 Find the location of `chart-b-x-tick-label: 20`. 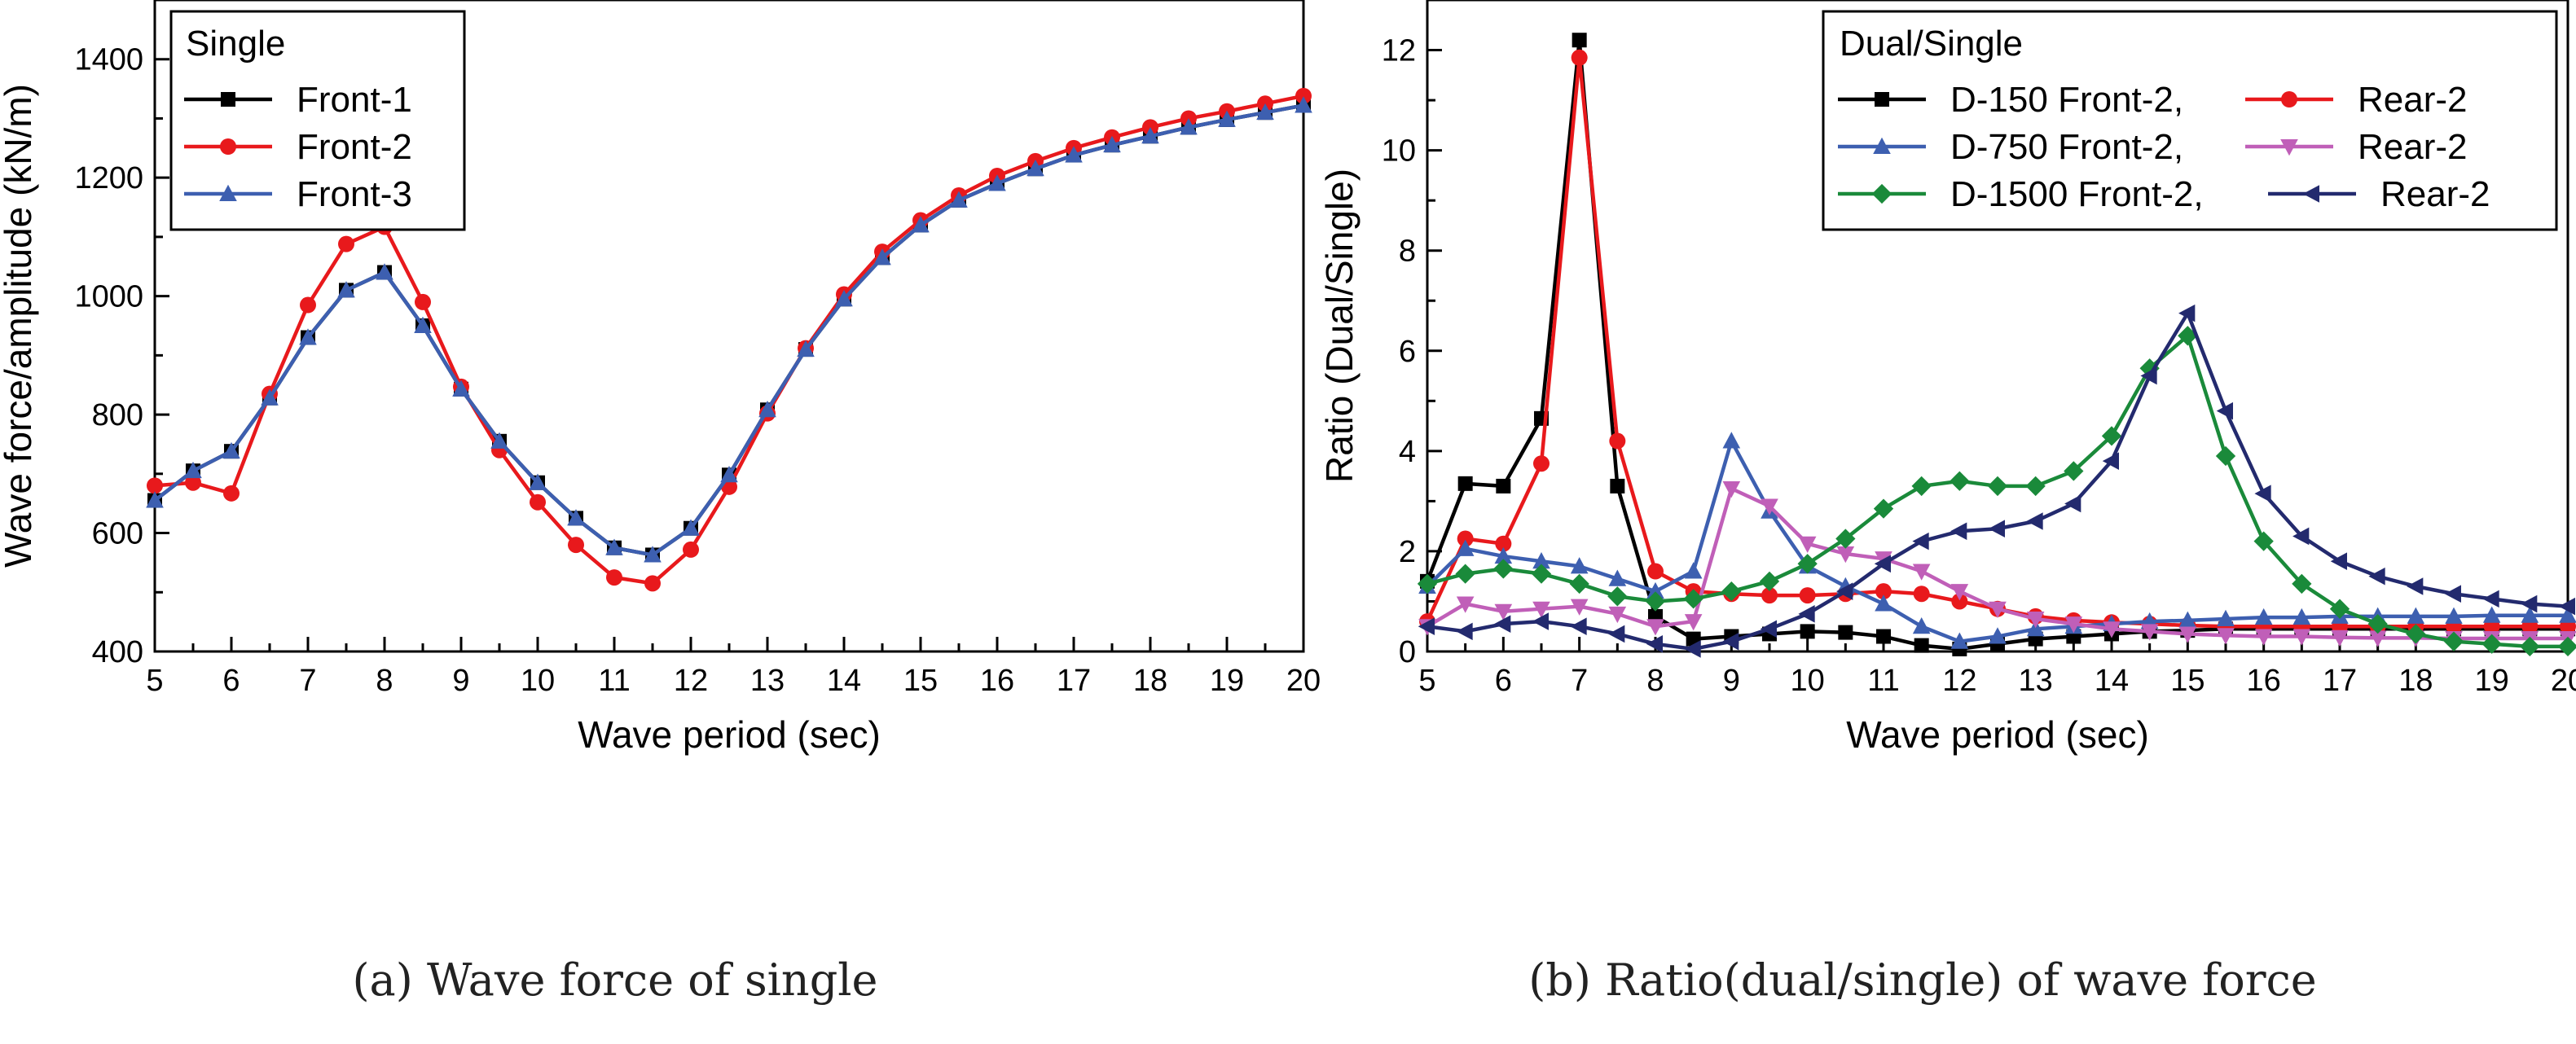

chart-b-x-tick-label: 20 is located at coordinates (2563, 681).